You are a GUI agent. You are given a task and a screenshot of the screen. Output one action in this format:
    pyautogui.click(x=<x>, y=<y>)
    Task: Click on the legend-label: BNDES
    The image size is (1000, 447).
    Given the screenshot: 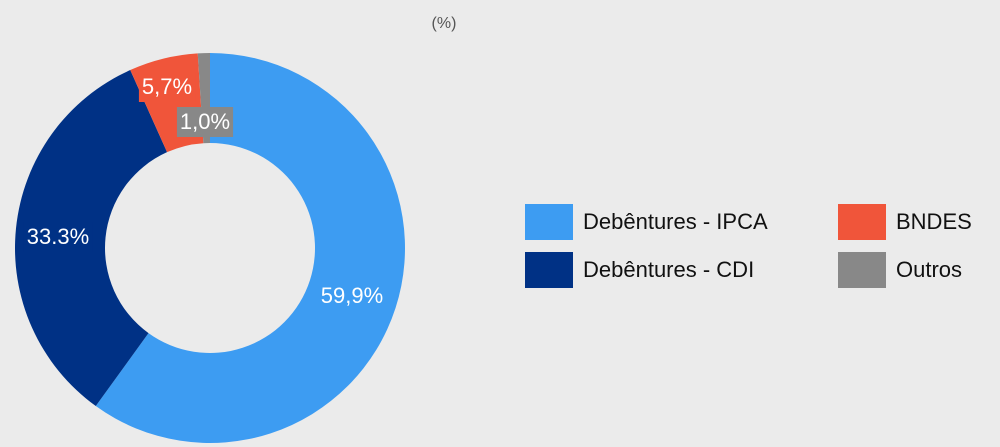 What is the action you would take?
    pyautogui.click(x=934, y=221)
    